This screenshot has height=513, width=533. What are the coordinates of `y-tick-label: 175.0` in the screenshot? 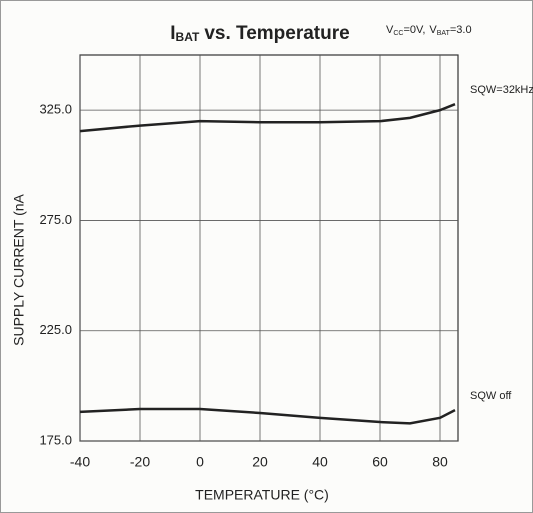 It's located at (55, 439).